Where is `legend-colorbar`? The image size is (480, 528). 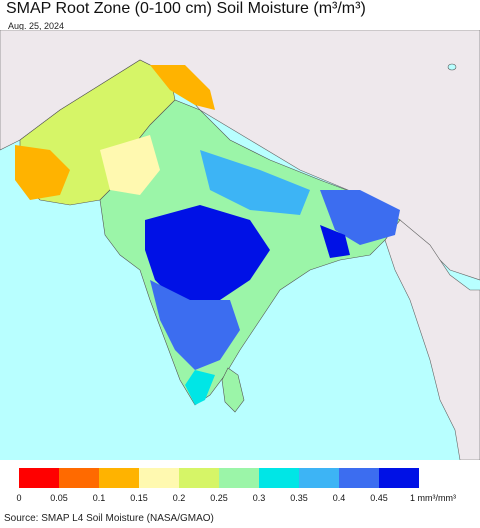
legend-colorbar is located at coordinates (219, 478).